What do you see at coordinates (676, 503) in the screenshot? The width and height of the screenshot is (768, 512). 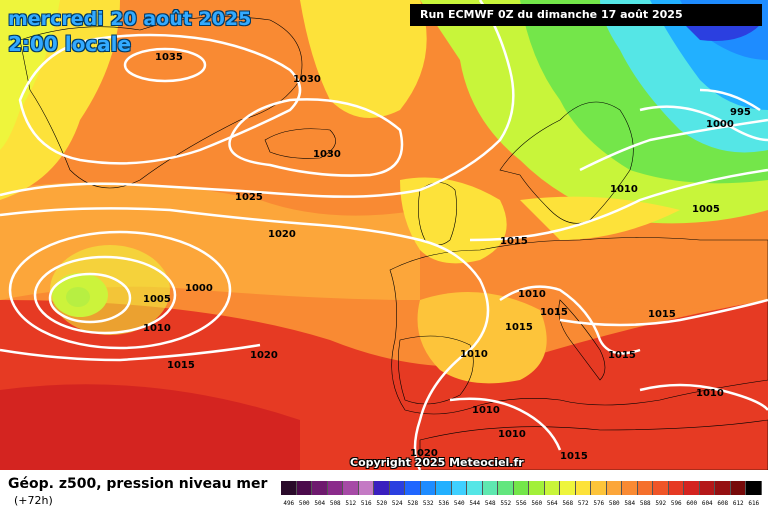 I see `legend-label: 596` at bounding box center [676, 503].